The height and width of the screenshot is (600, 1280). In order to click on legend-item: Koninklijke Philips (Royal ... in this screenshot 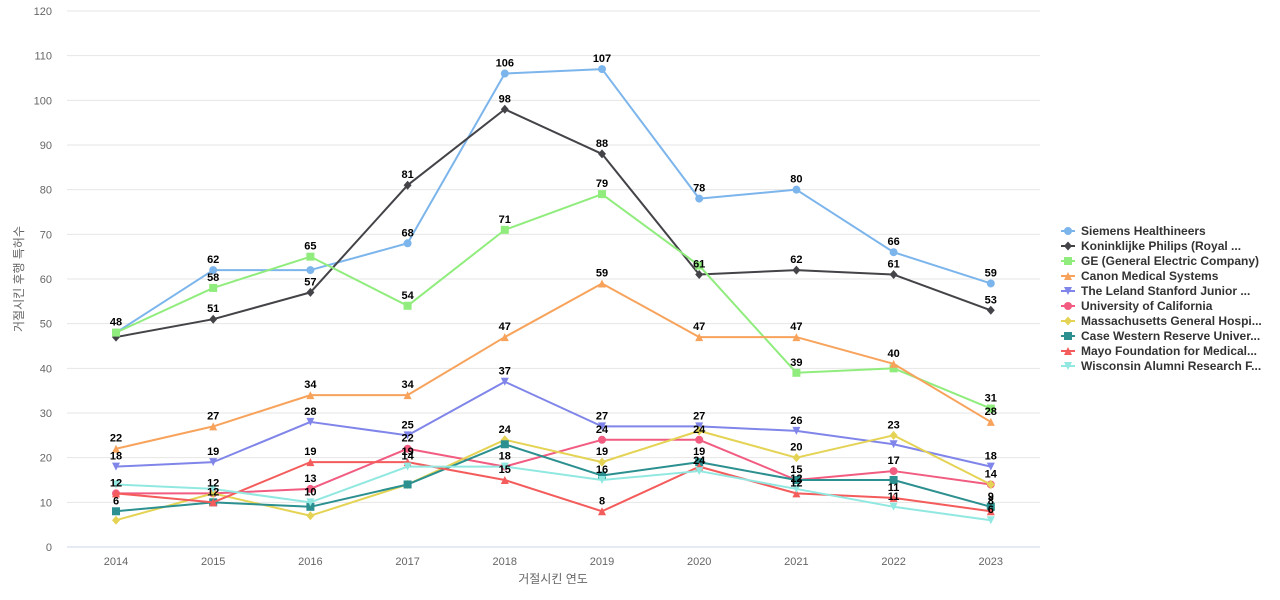, I will do `click(1151, 246)`.